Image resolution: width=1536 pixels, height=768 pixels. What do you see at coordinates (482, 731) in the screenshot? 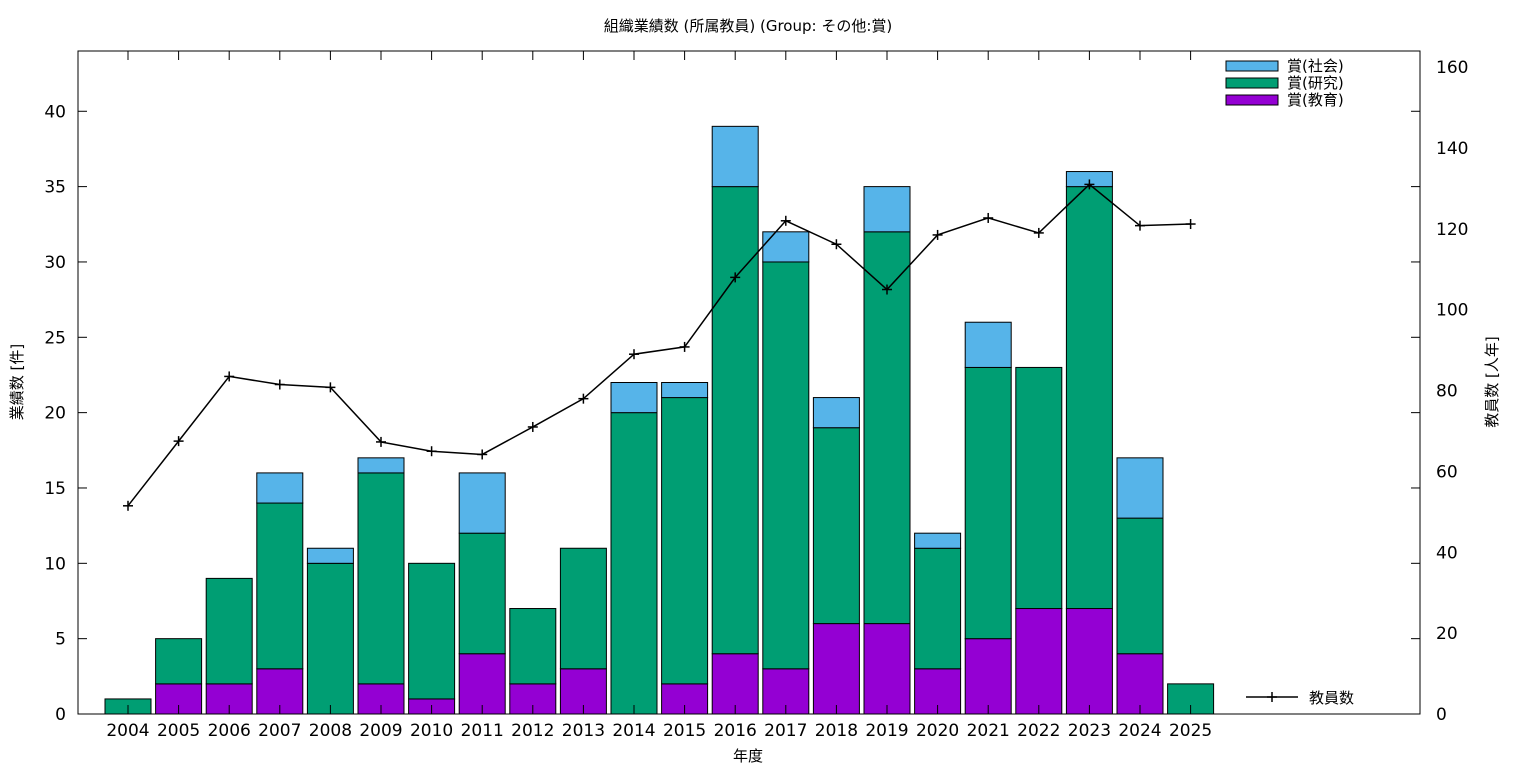
I see `x-tick-label: 2011` at bounding box center [482, 731].